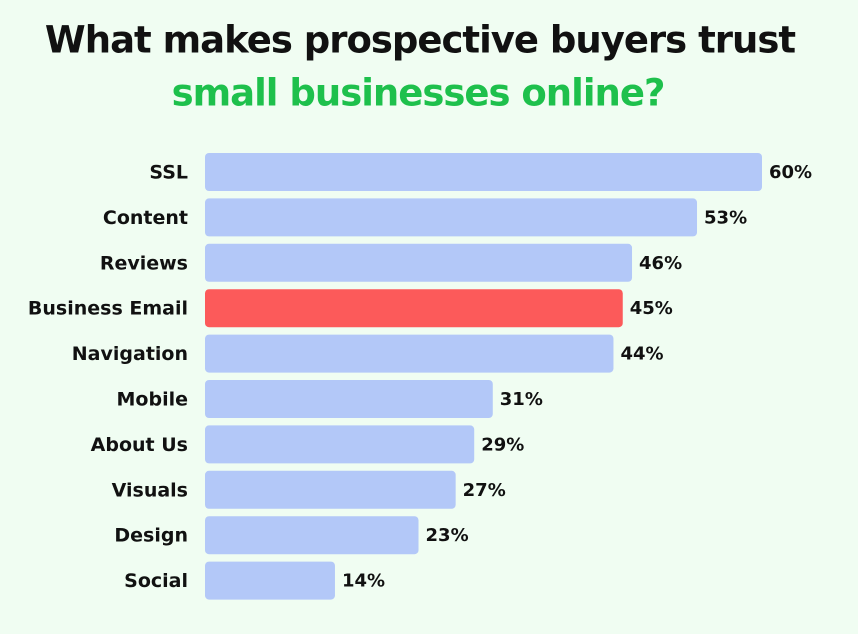 This screenshot has height=634, width=858. What do you see at coordinates (145, 218) in the screenshot?
I see `category-label: Content` at bounding box center [145, 218].